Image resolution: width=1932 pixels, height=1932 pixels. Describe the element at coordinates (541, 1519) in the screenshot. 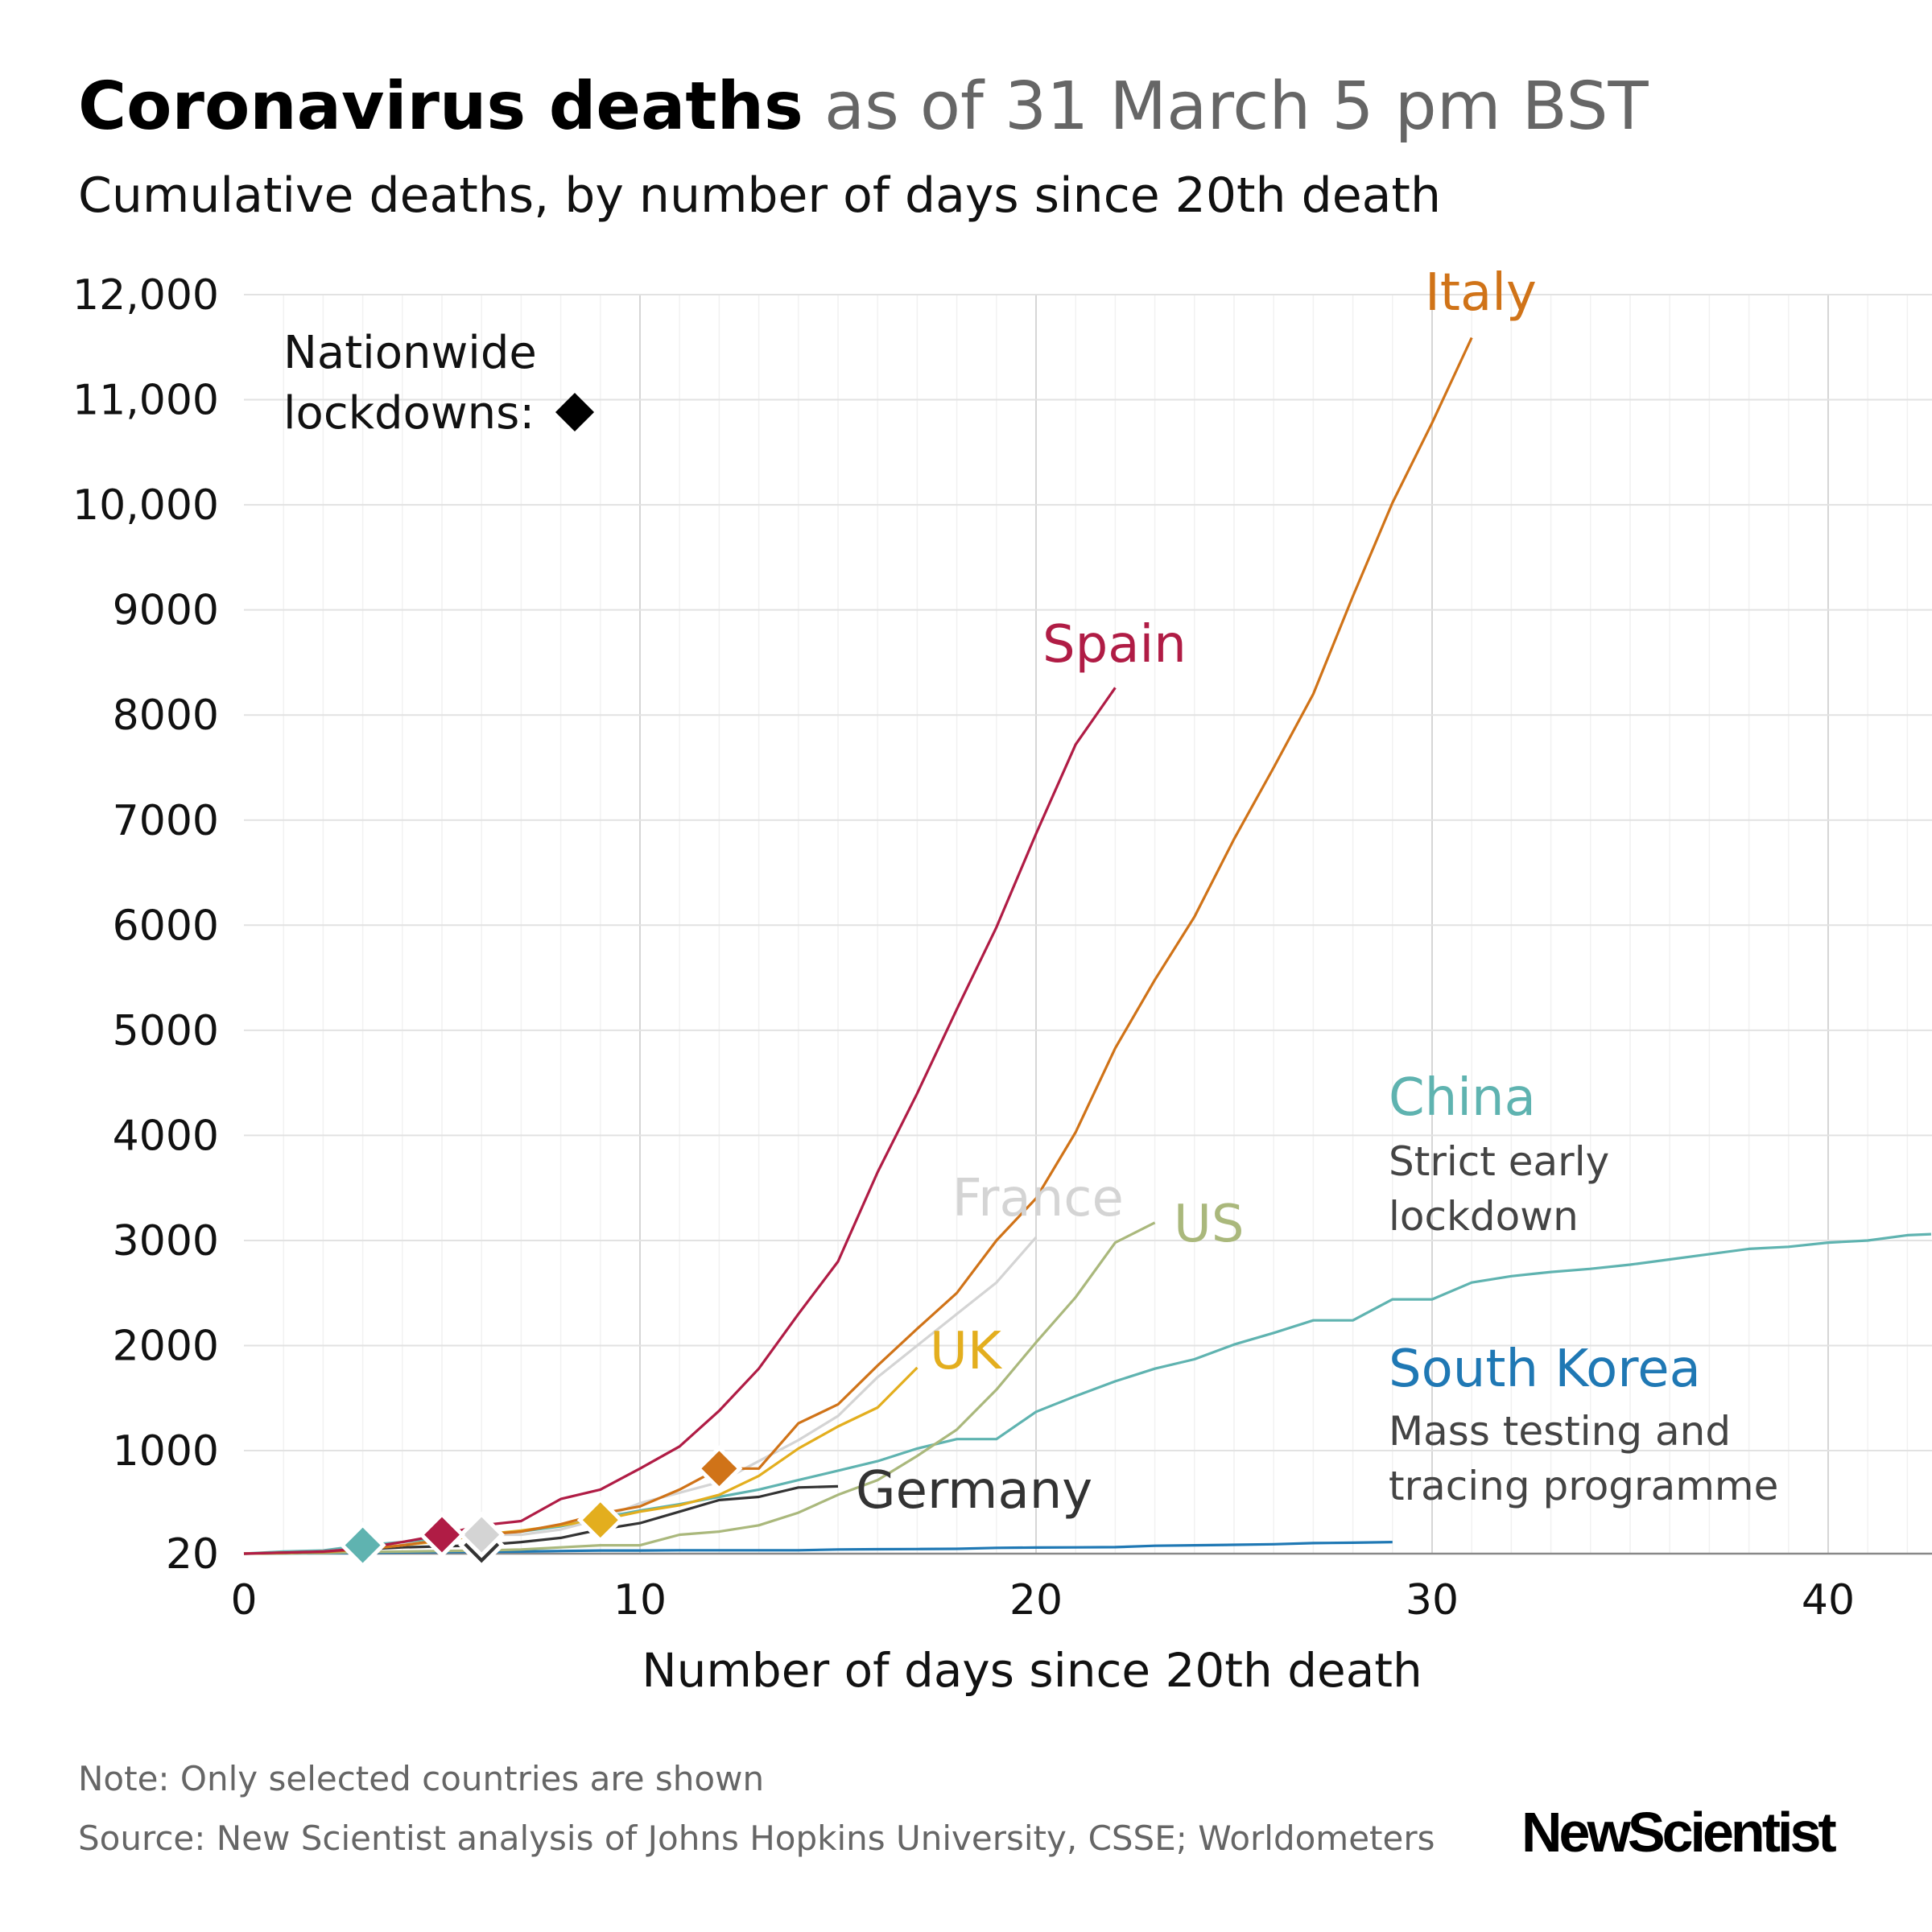

I see `series-line-germany` at that location.